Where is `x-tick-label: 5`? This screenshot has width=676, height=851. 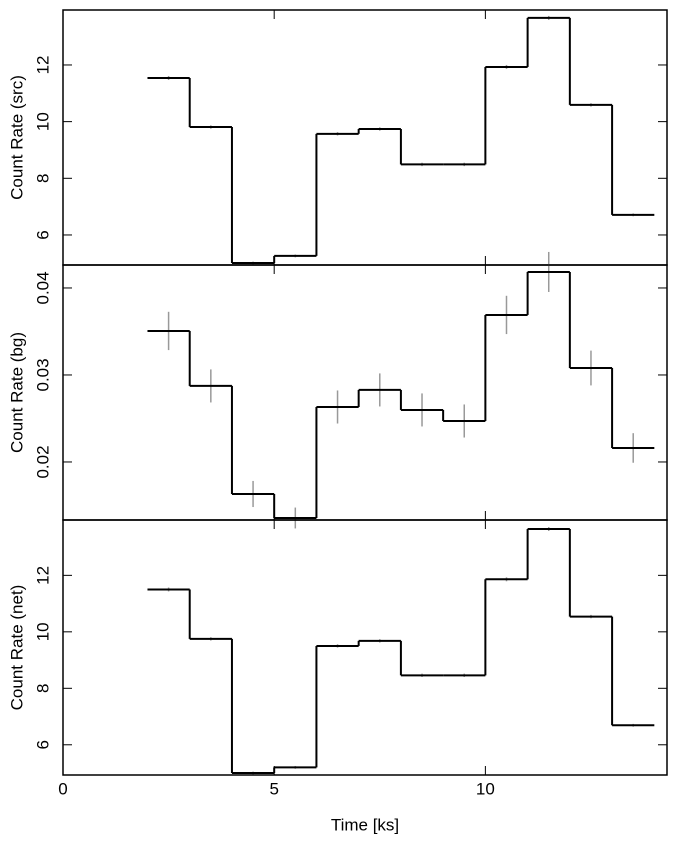 x-tick-label: 5 is located at coordinates (273, 788).